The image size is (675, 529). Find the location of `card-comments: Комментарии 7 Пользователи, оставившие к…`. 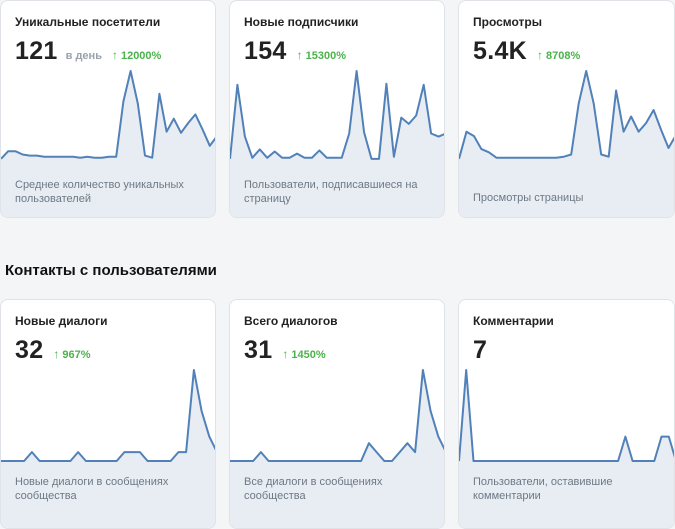

card-comments: Комментарии 7 Пользователи, оставившие к… is located at coordinates (566, 414).